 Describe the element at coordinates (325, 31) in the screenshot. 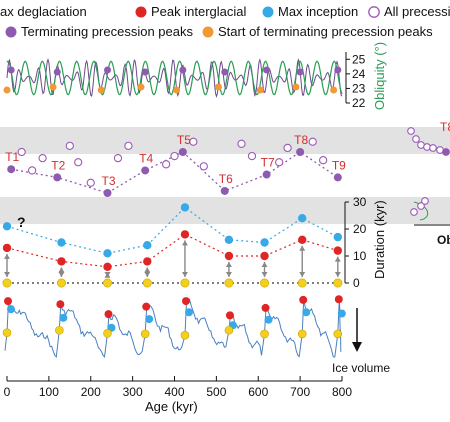

I see `legend-label-start-terminating-peaks: Start of terminating precession peaks` at that location.